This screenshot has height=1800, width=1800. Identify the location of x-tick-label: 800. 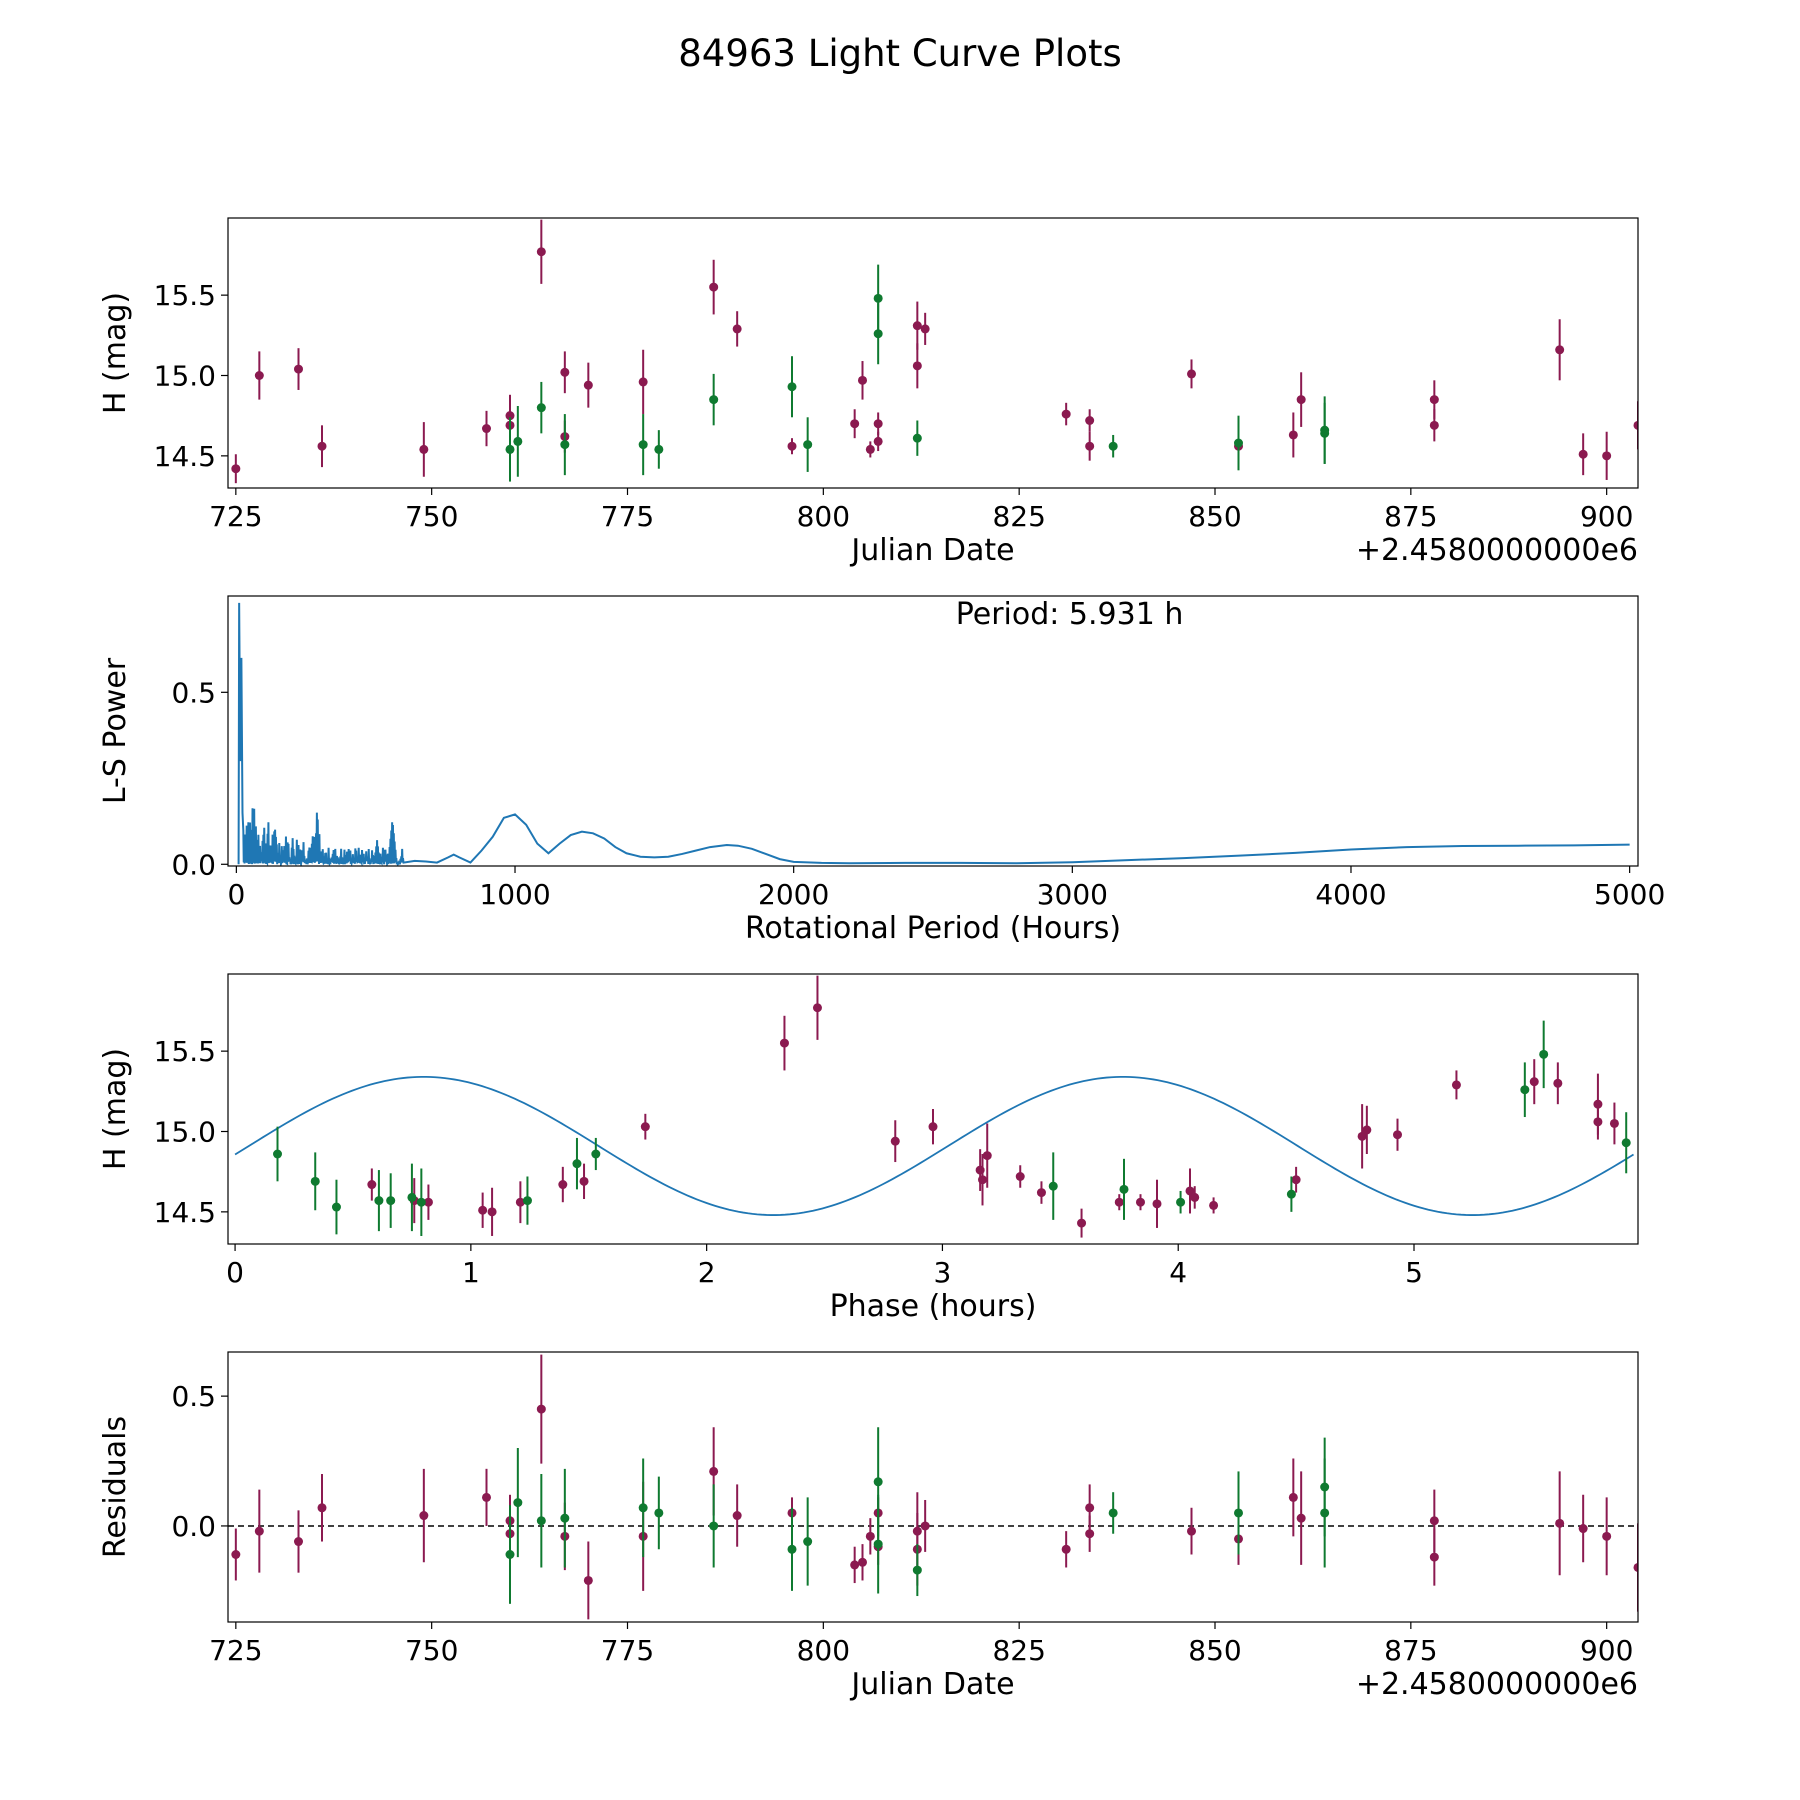
(823, 516).